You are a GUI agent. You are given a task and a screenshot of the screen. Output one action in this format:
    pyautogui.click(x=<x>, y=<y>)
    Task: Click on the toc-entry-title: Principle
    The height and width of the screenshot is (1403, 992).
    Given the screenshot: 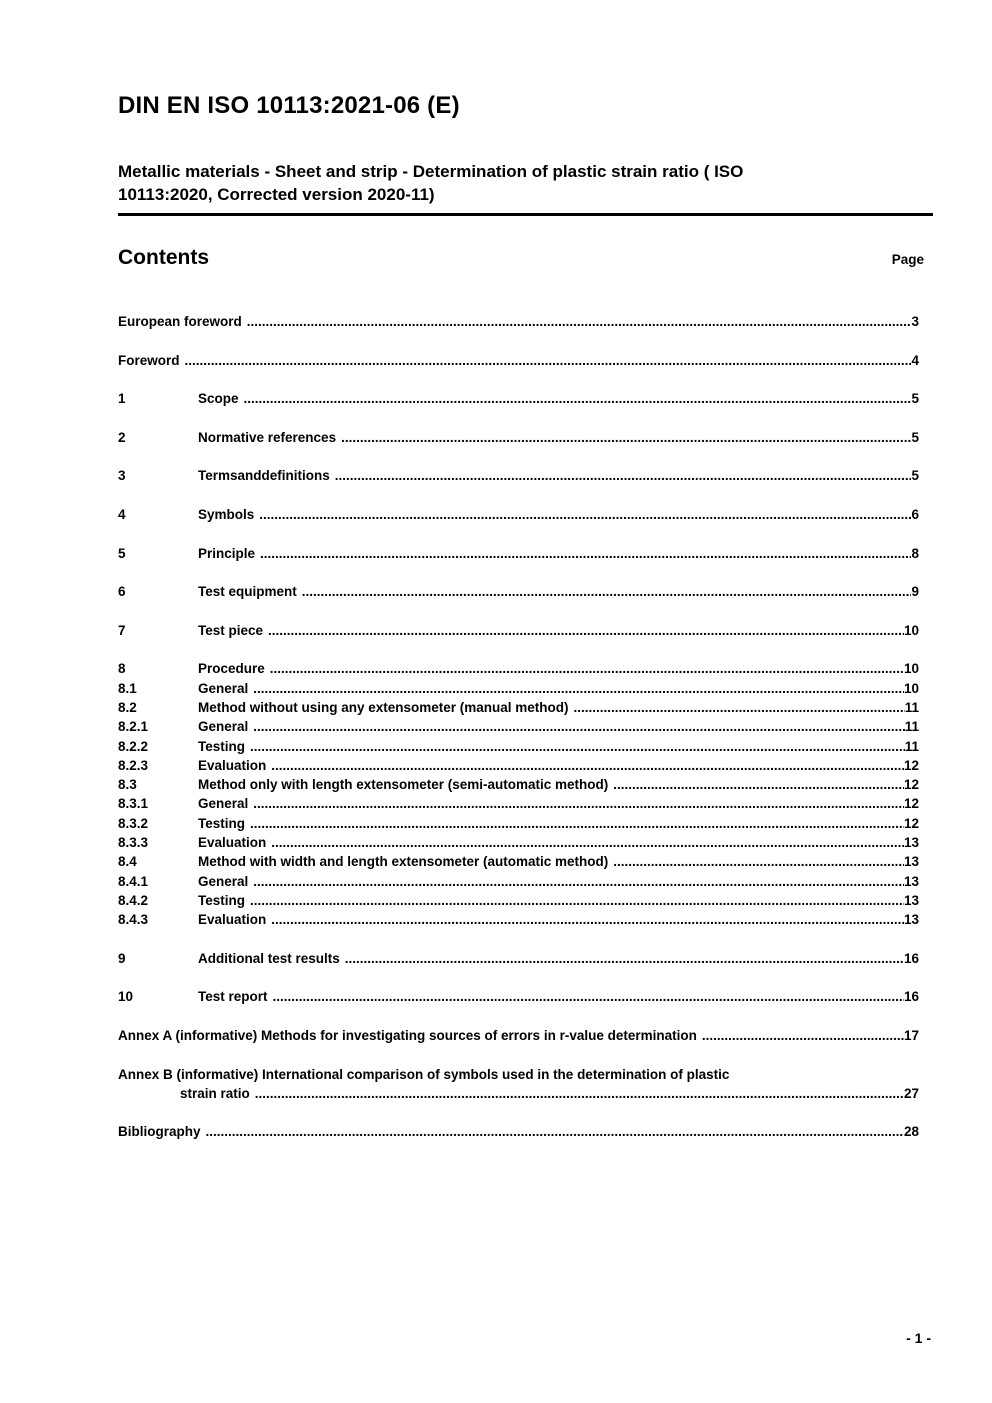 What is the action you would take?
    pyautogui.click(x=227, y=553)
    